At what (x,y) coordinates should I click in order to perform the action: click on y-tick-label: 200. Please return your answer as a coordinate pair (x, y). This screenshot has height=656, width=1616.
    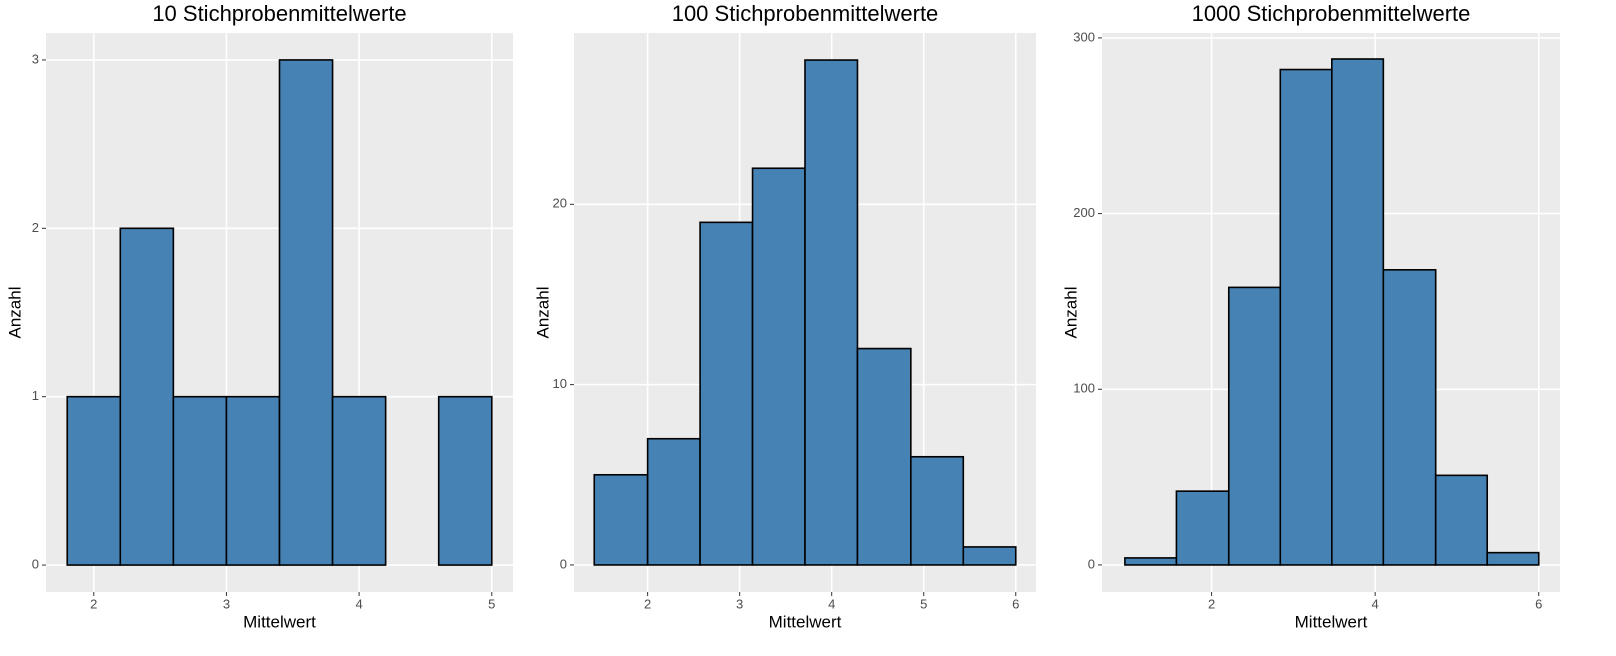
    Looking at the image, I should click on (1084, 212).